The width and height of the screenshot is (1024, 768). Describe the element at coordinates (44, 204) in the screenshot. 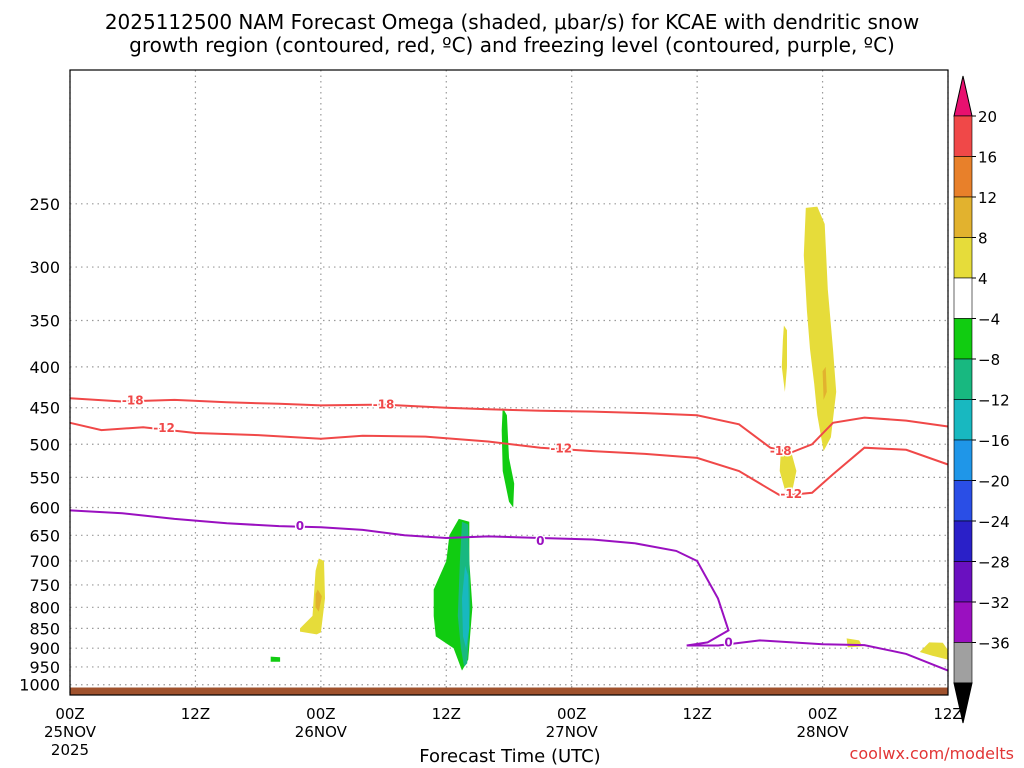

I see `y-tick-label: 250` at that location.